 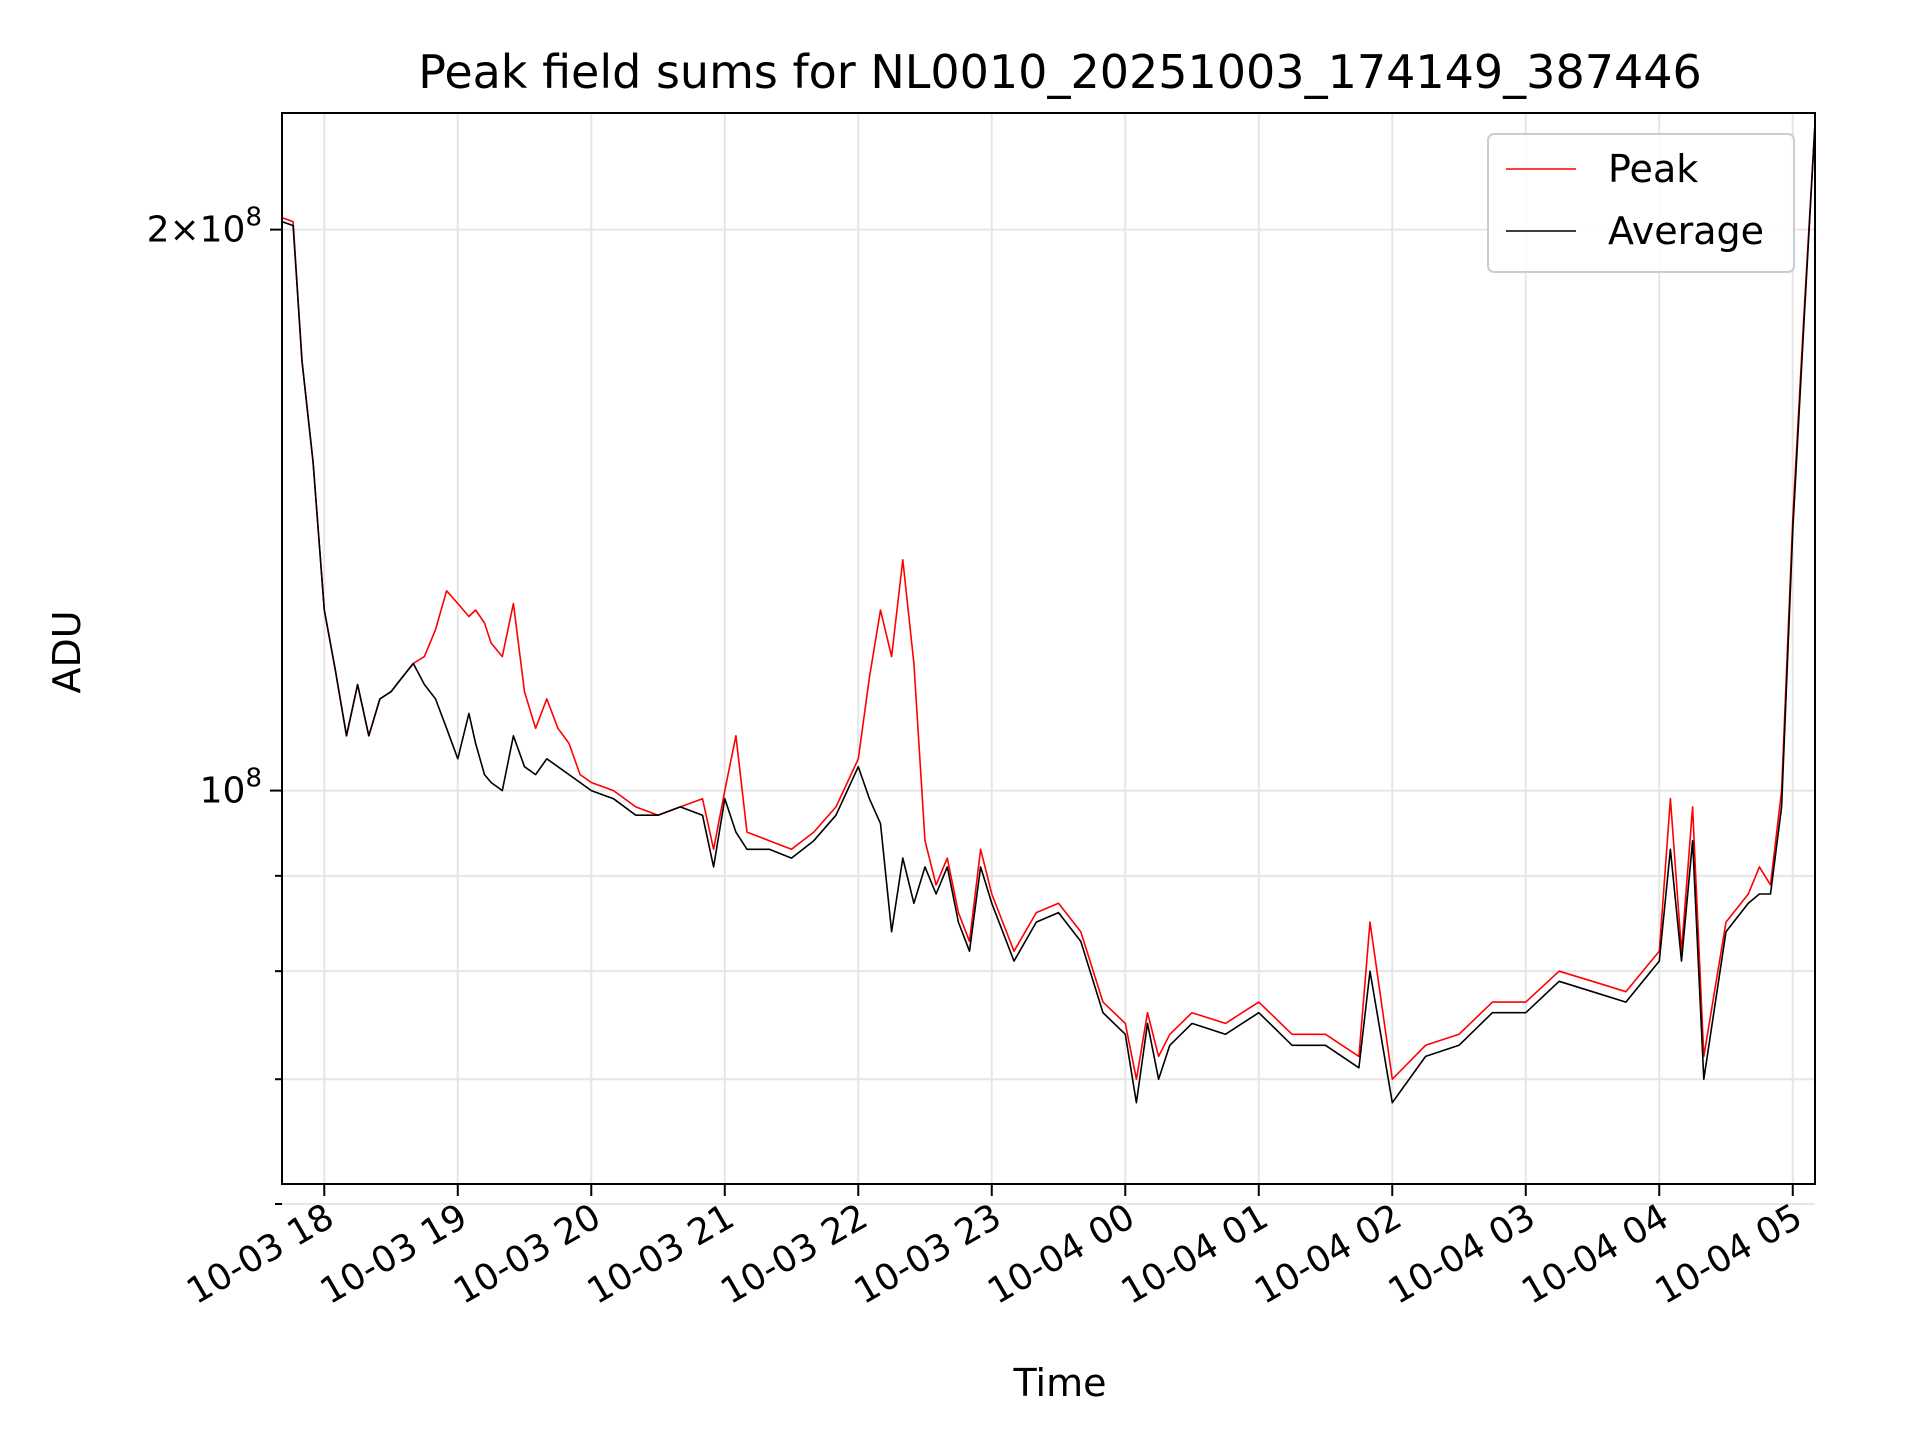 I want to click on y-axis-ticks: 108 2×108, so click(x=214, y=704).